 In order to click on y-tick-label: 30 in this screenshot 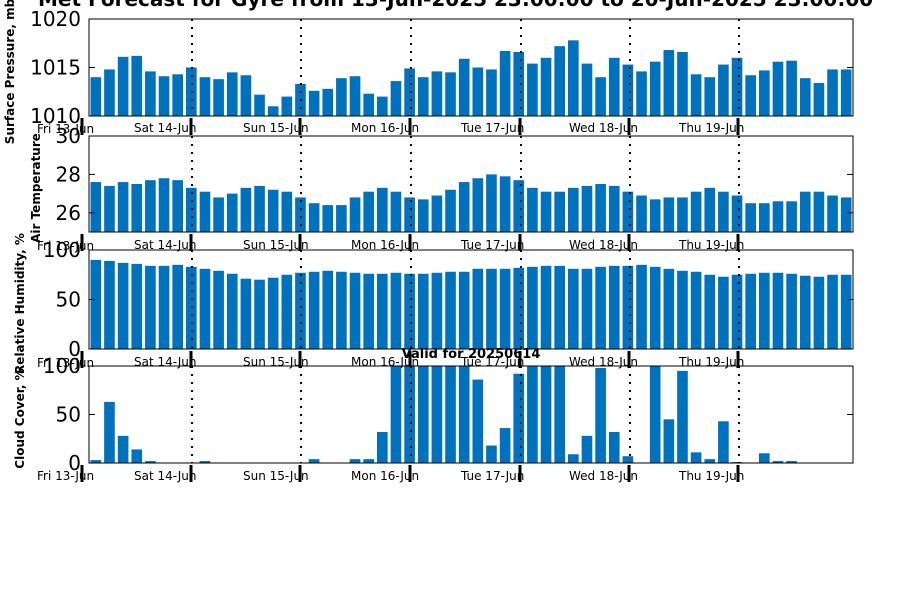, I will do `click(68, 136)`.